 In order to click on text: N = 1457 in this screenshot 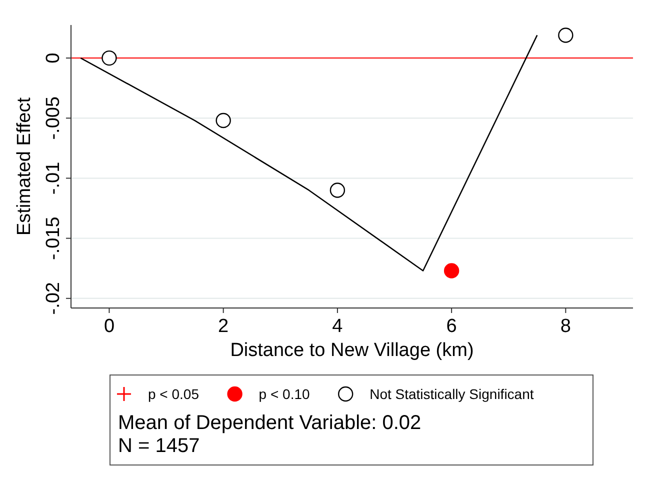, I will do `click(159, 446)`.